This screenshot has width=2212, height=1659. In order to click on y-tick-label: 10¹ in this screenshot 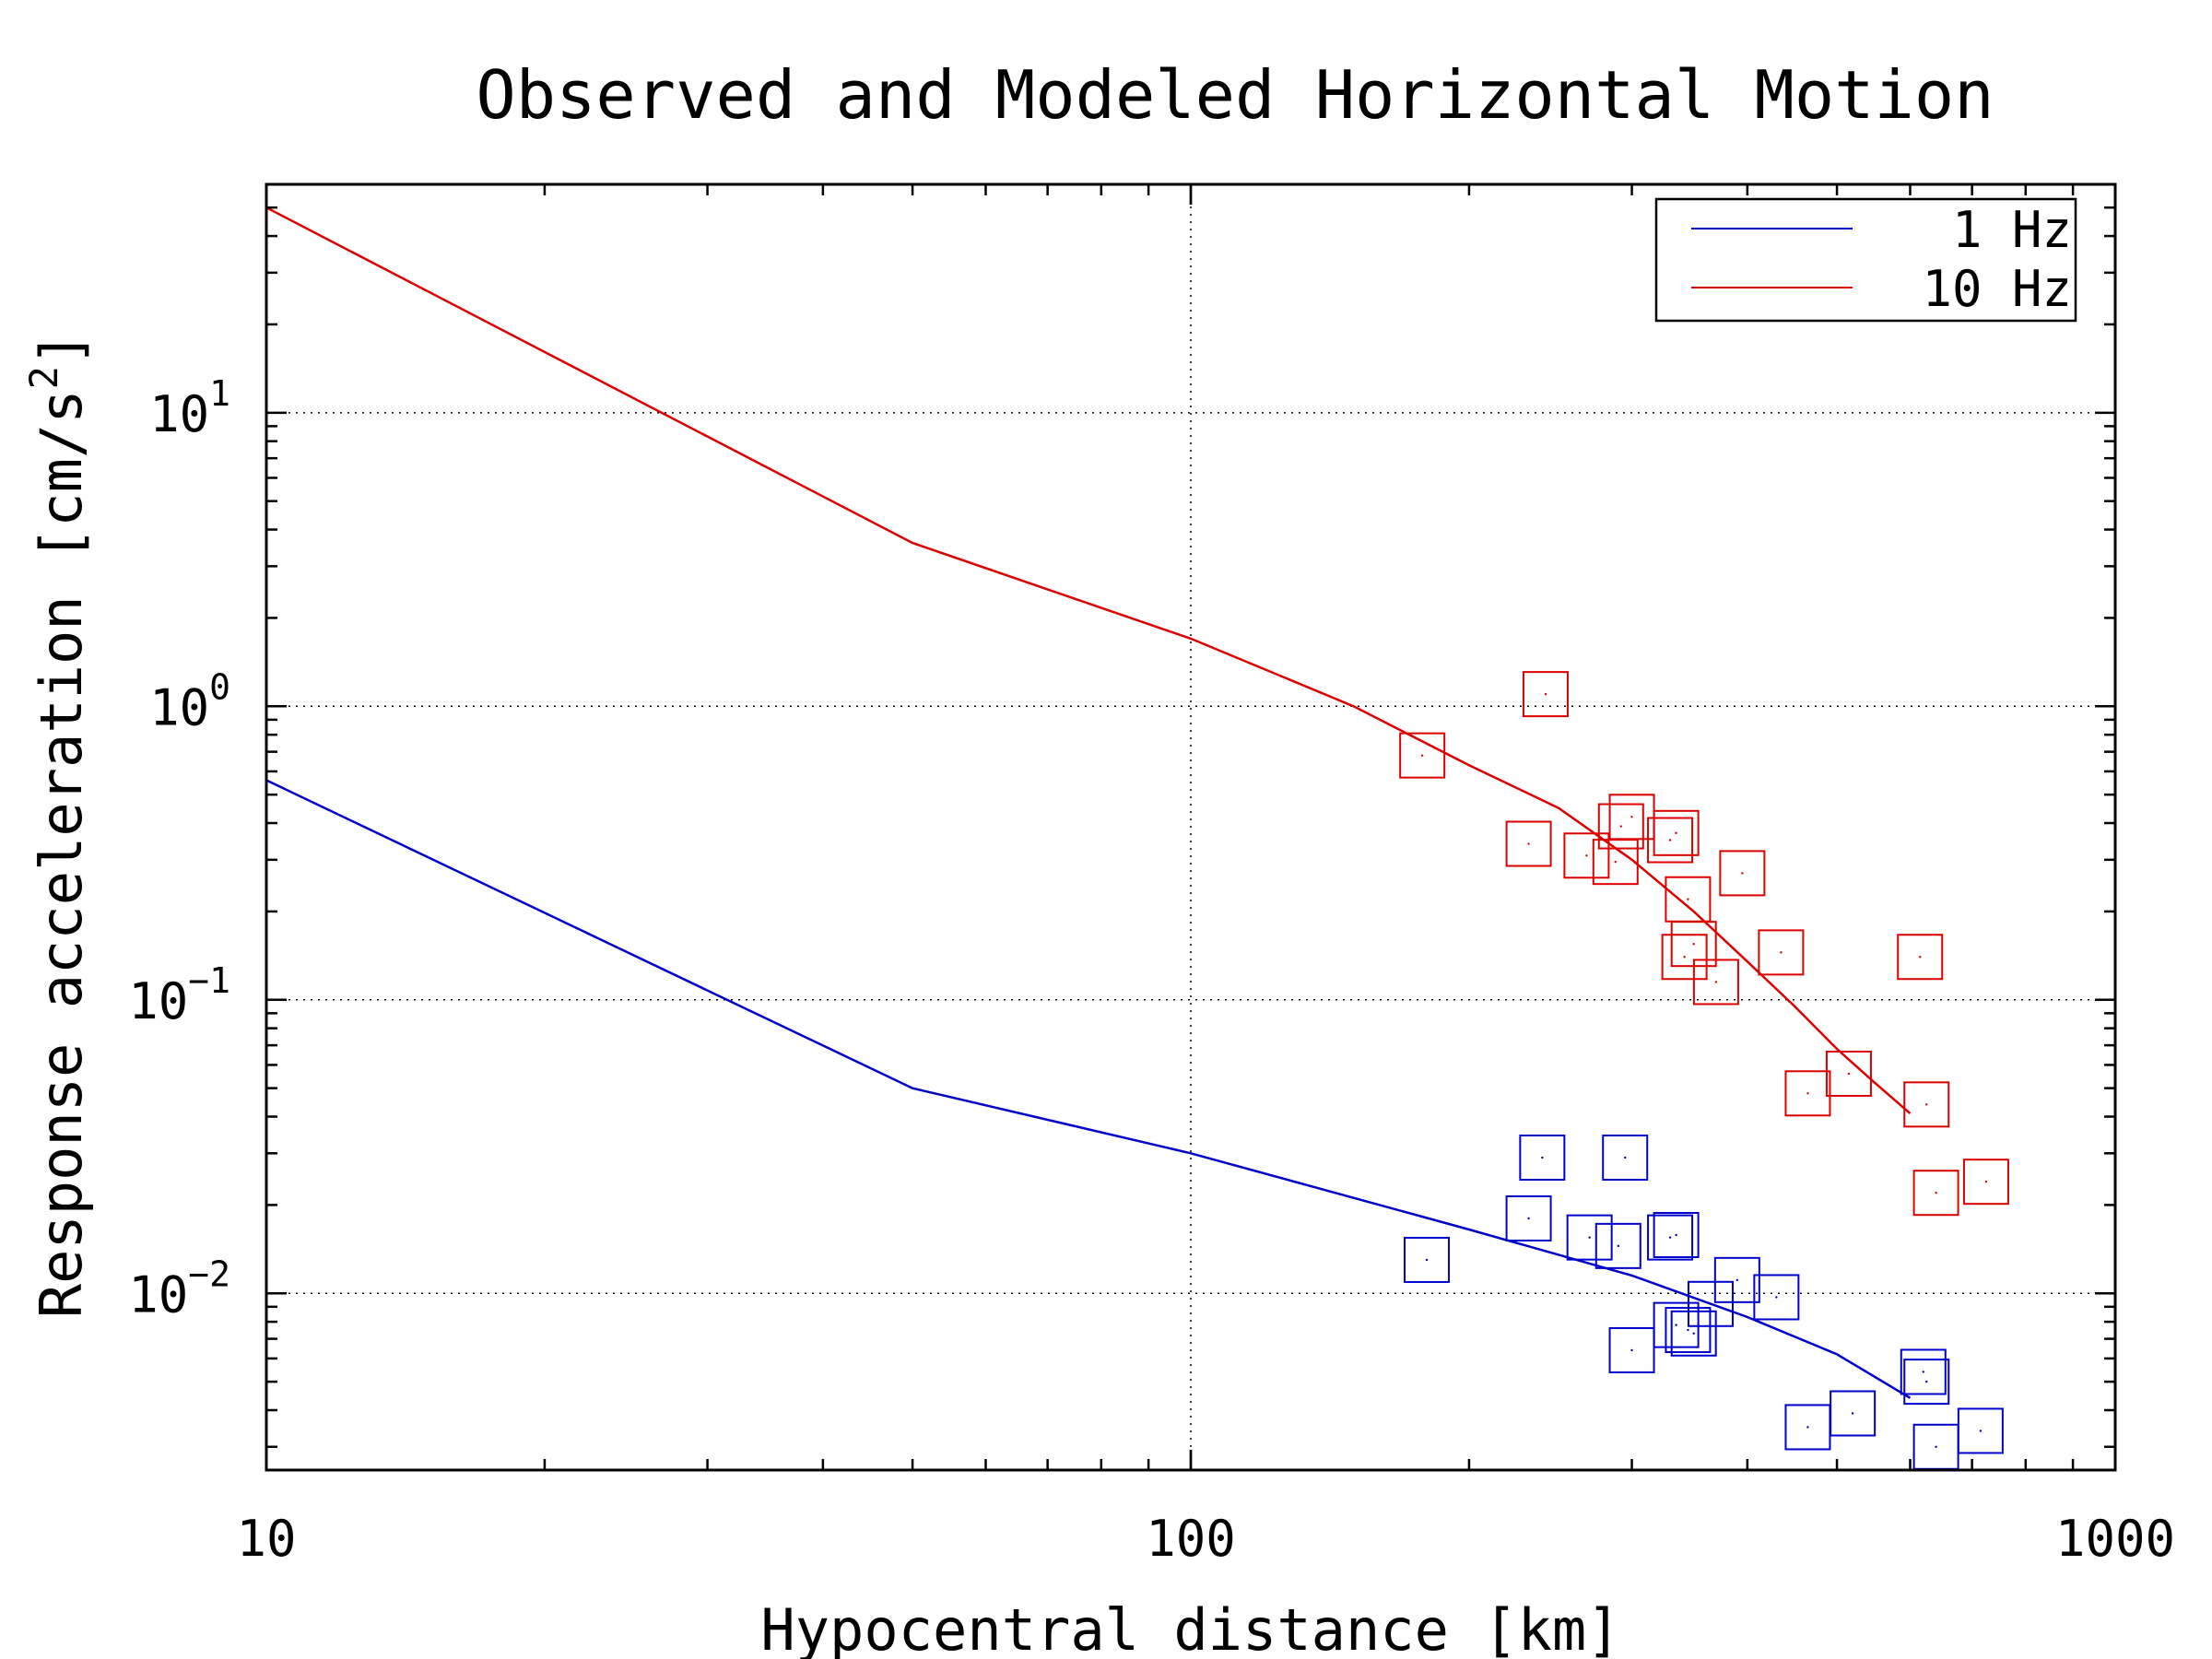, I will do `click(189, 408)`.